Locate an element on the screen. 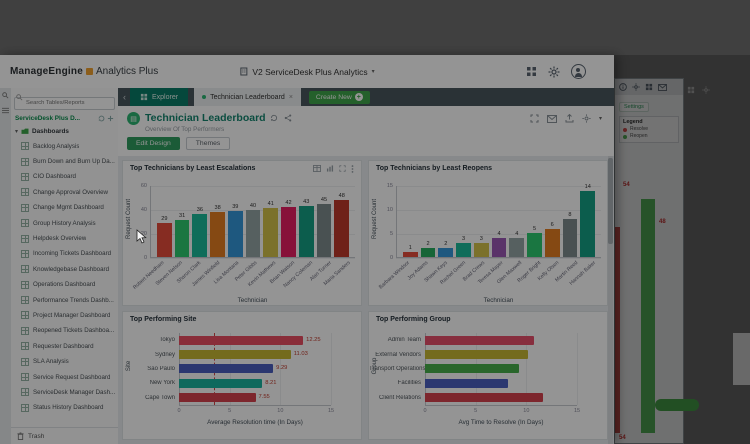 This screenshot has height=444, width=750. sidebar-item: Incoming Tickets Dashboard is located at coordinates (64, 253).